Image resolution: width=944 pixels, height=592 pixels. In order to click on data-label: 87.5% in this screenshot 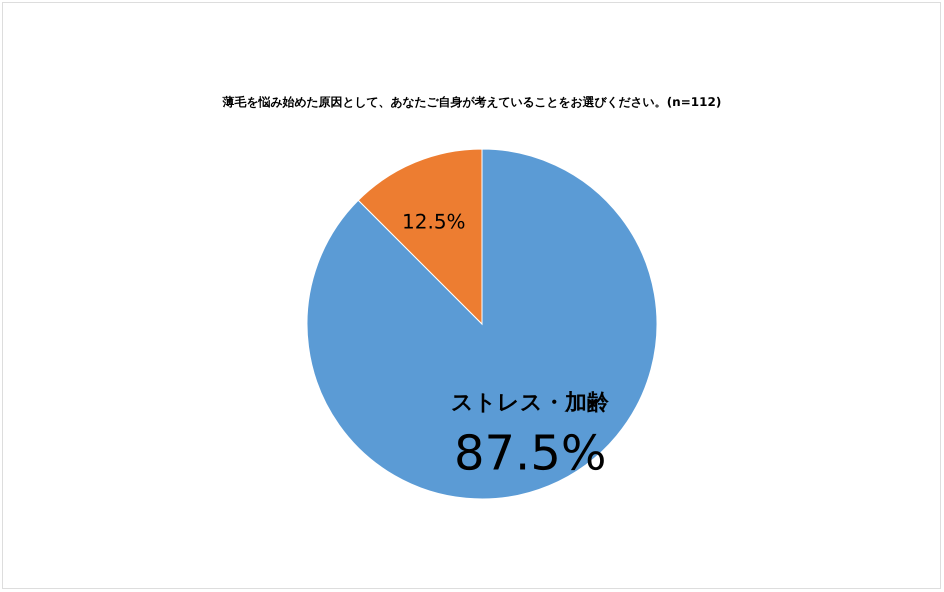, I will do `click(530, 453)`.